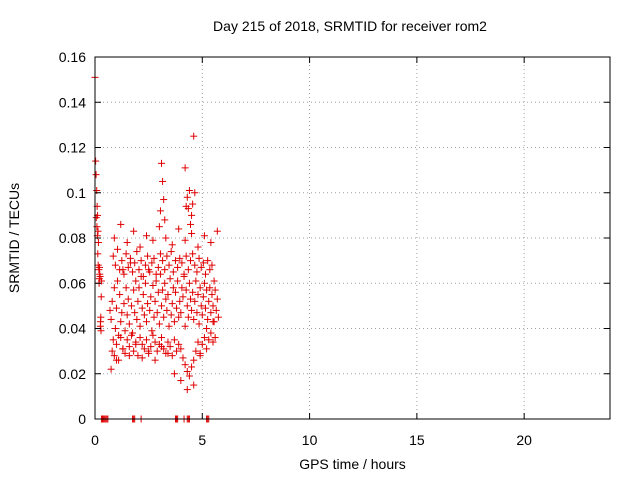 This screenshot has height=480, width=640. Describe the element at coordinates (156, 248) in the screenshot. I see `data-points` at that location.